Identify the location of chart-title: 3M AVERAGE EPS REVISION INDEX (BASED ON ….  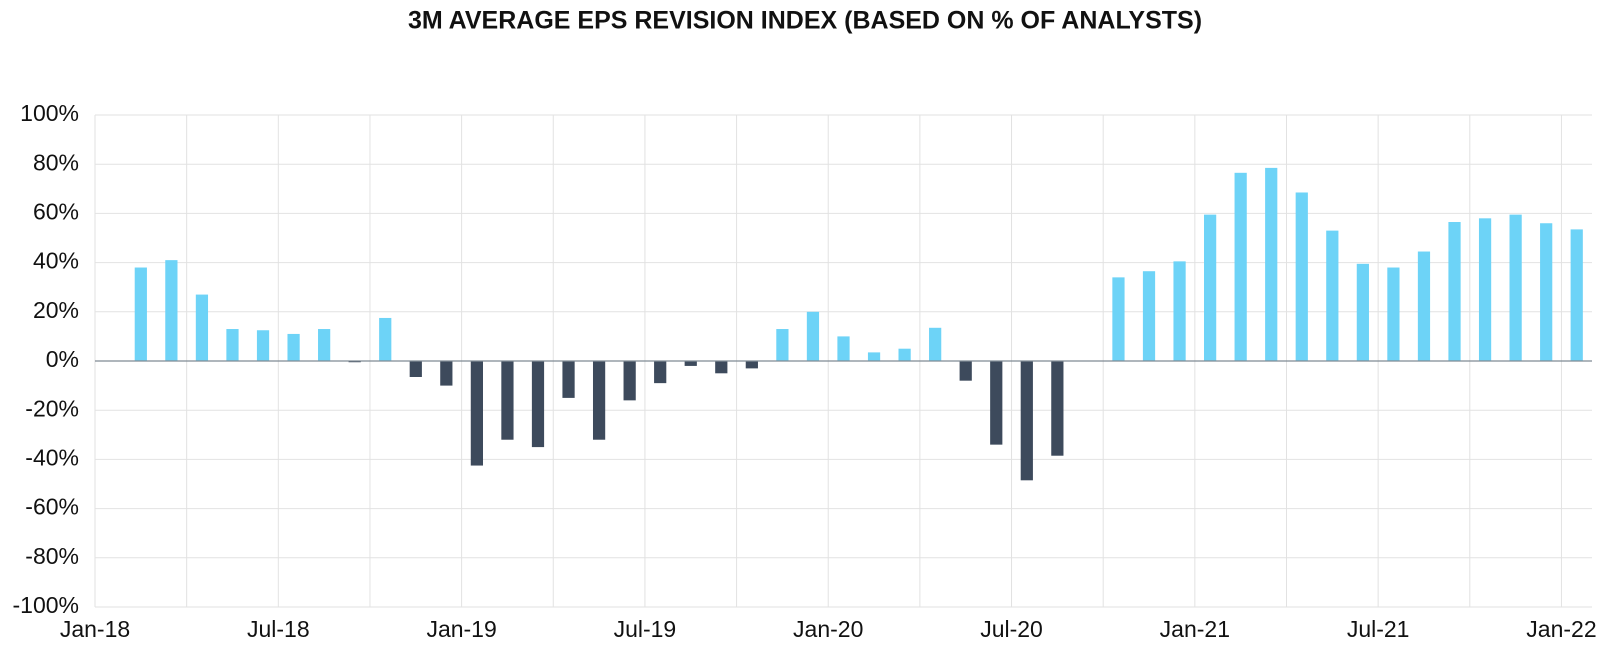
(805, 21).